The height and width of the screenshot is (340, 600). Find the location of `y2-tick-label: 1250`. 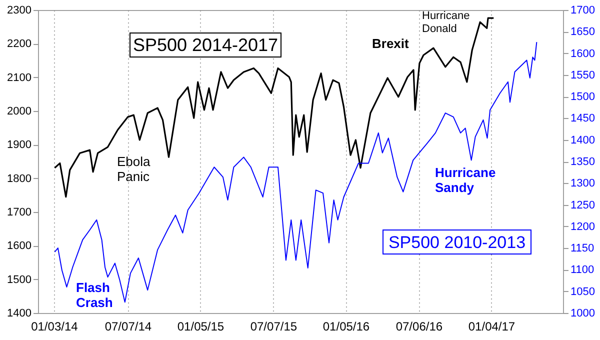

y2-tick-label: 1250 is located at coordinates (582, 205).